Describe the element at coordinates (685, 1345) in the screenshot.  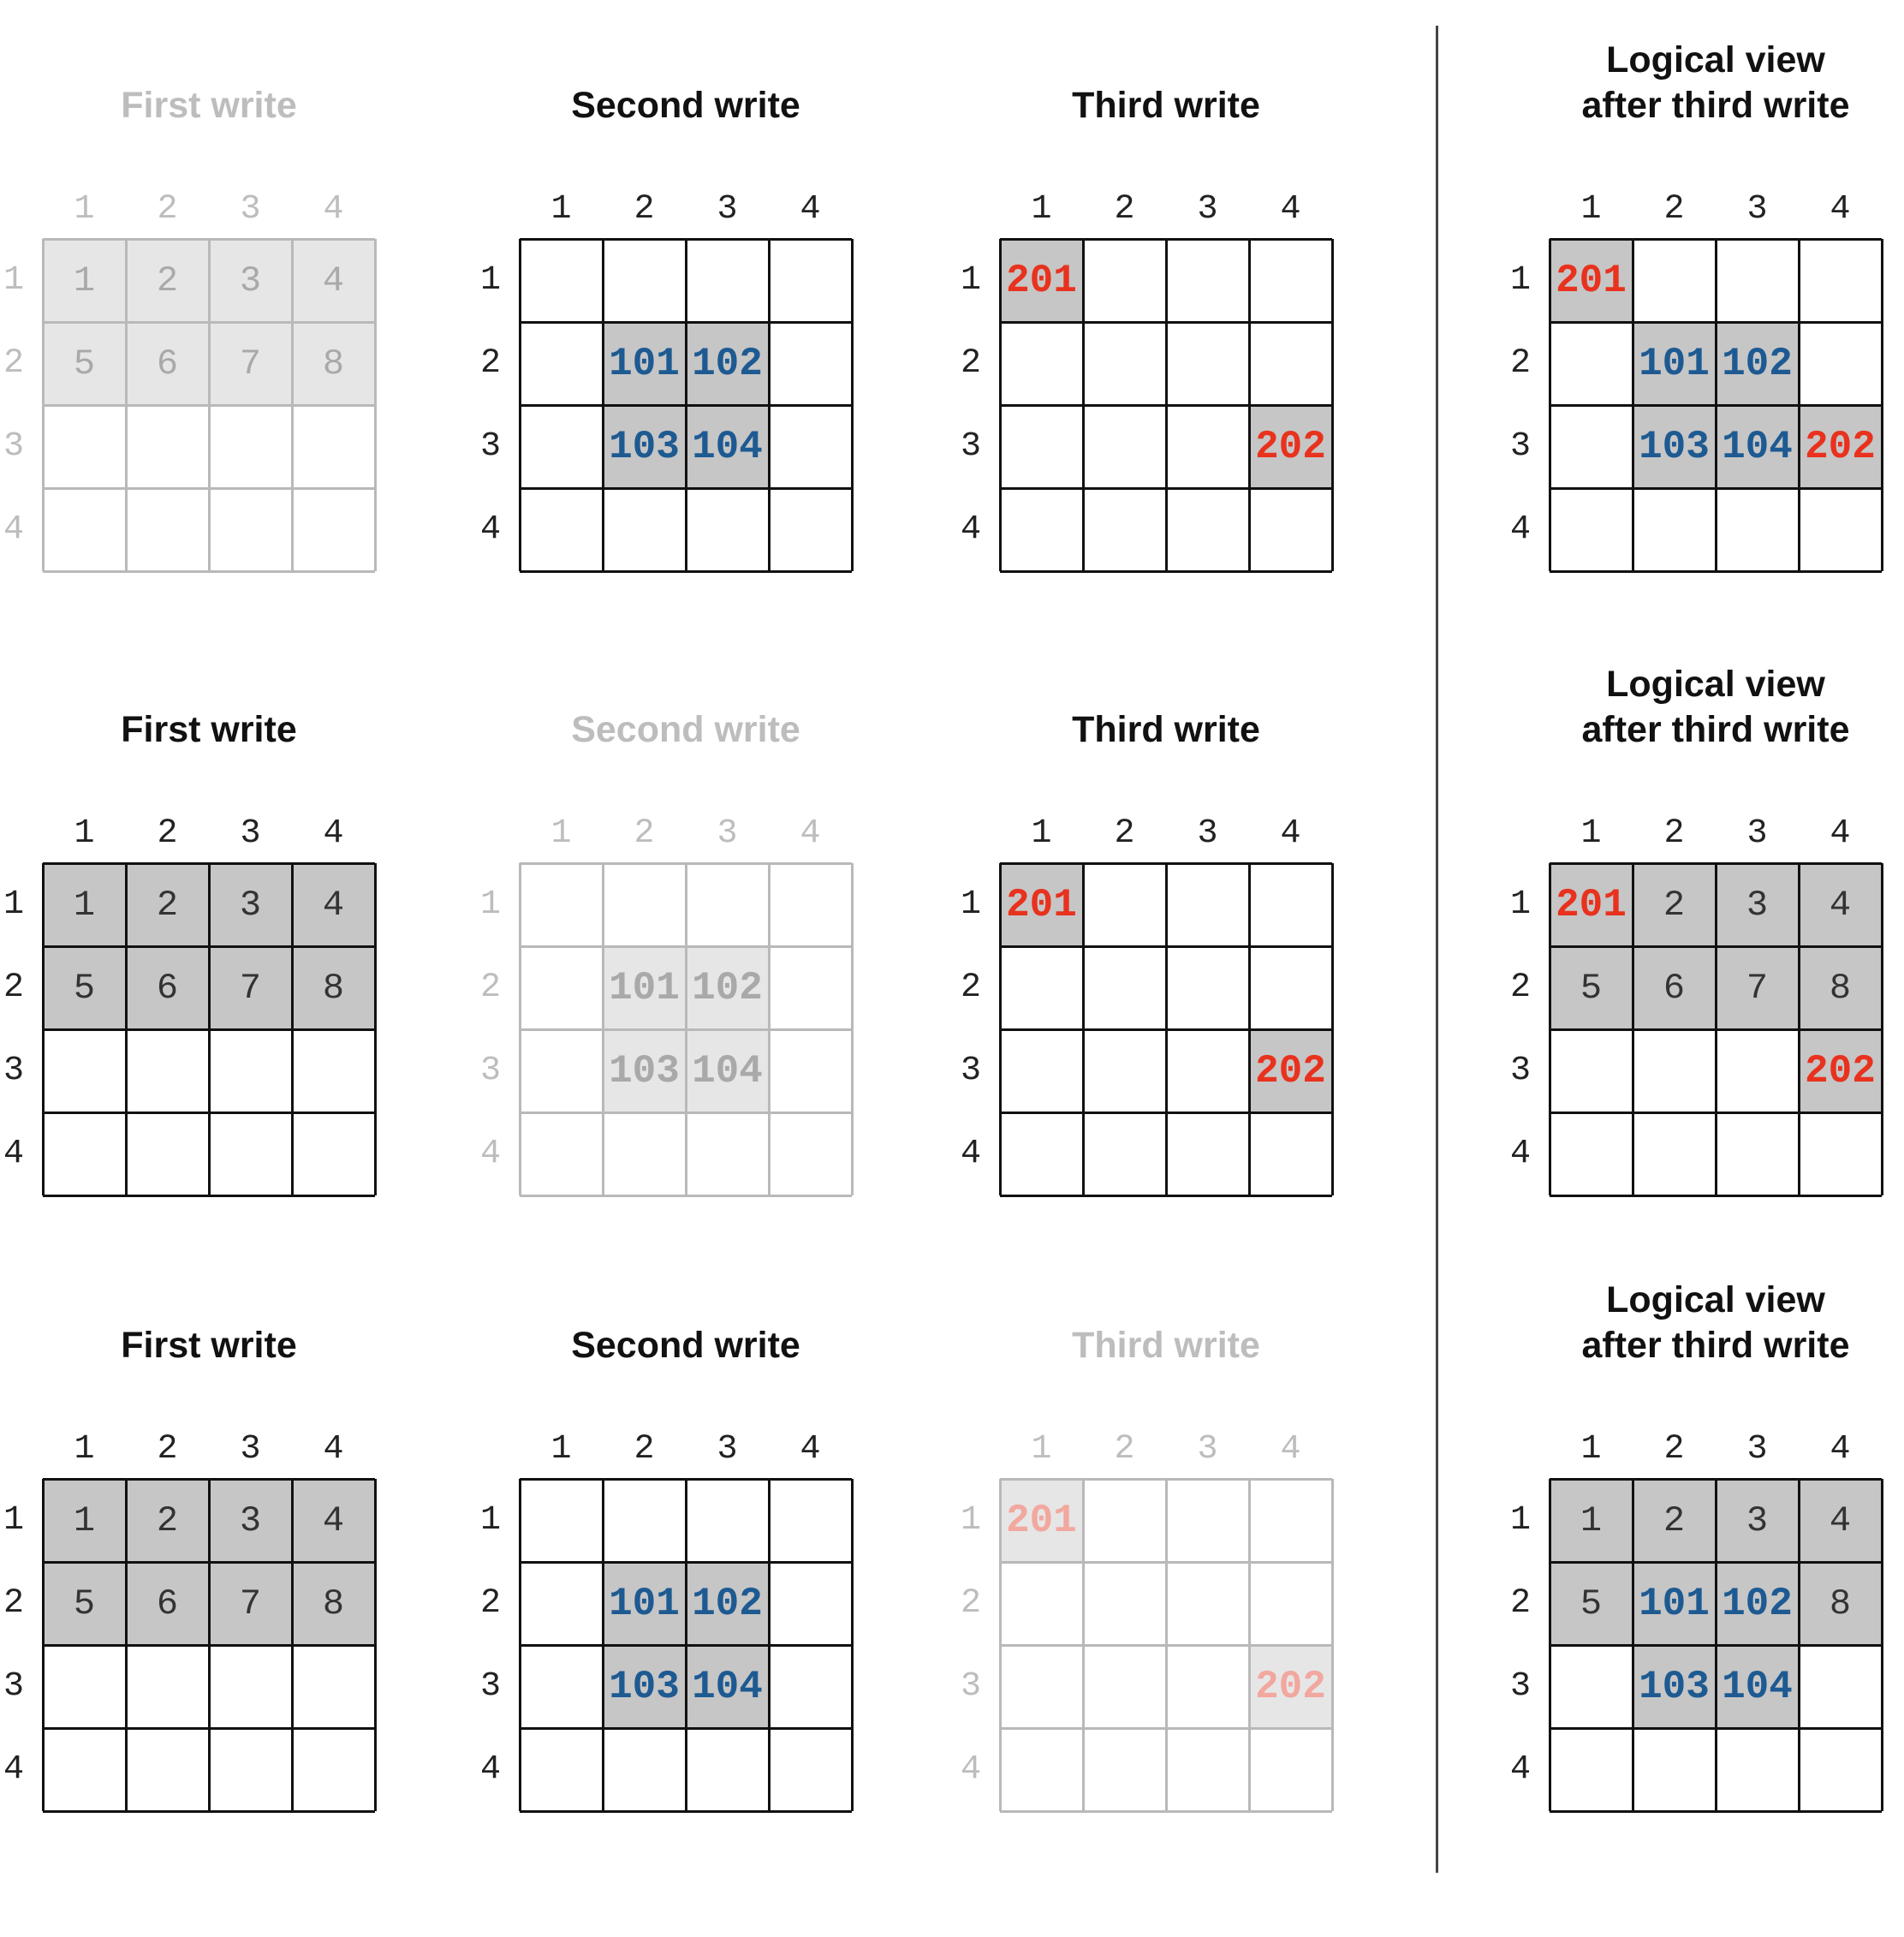
I see `panel-title: Second write` at that location.